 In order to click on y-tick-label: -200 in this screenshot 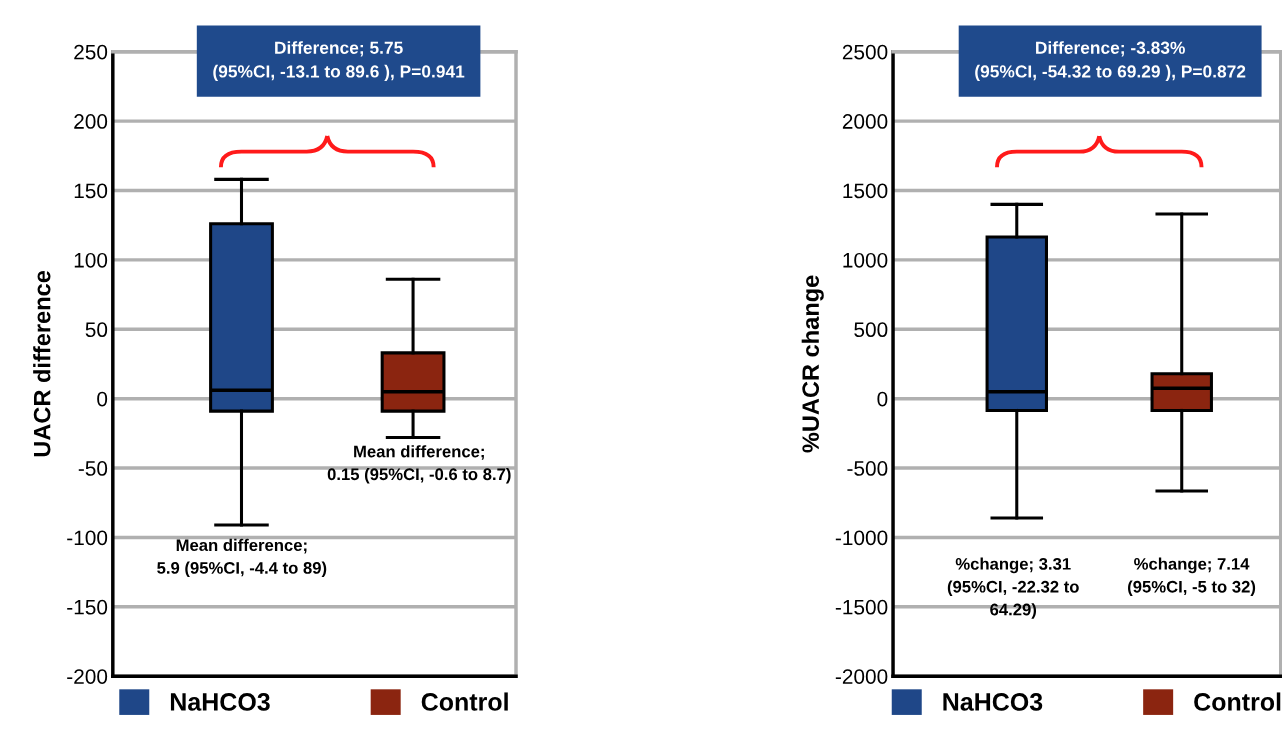, I will do `click(87, 676)`.